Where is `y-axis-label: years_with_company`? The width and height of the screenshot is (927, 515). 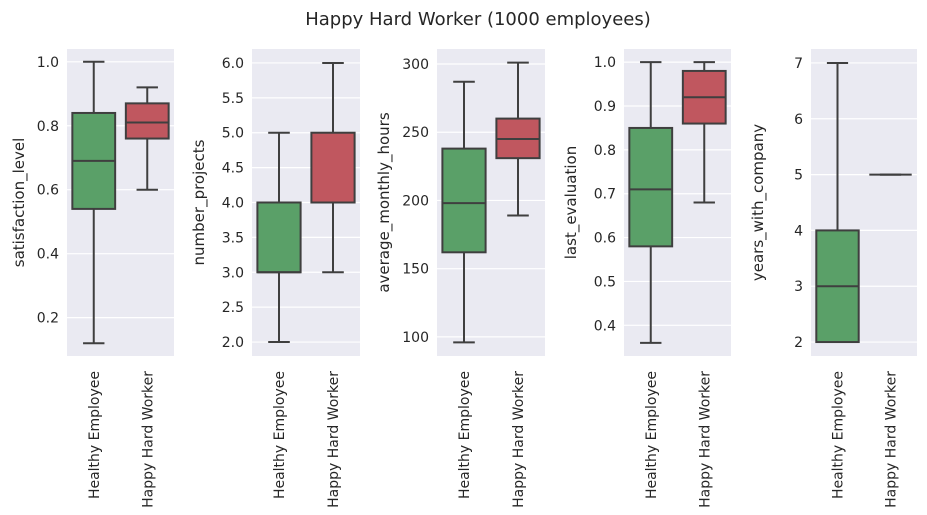 y-axis-label: years_with_company is located at coordinates (758, 202).